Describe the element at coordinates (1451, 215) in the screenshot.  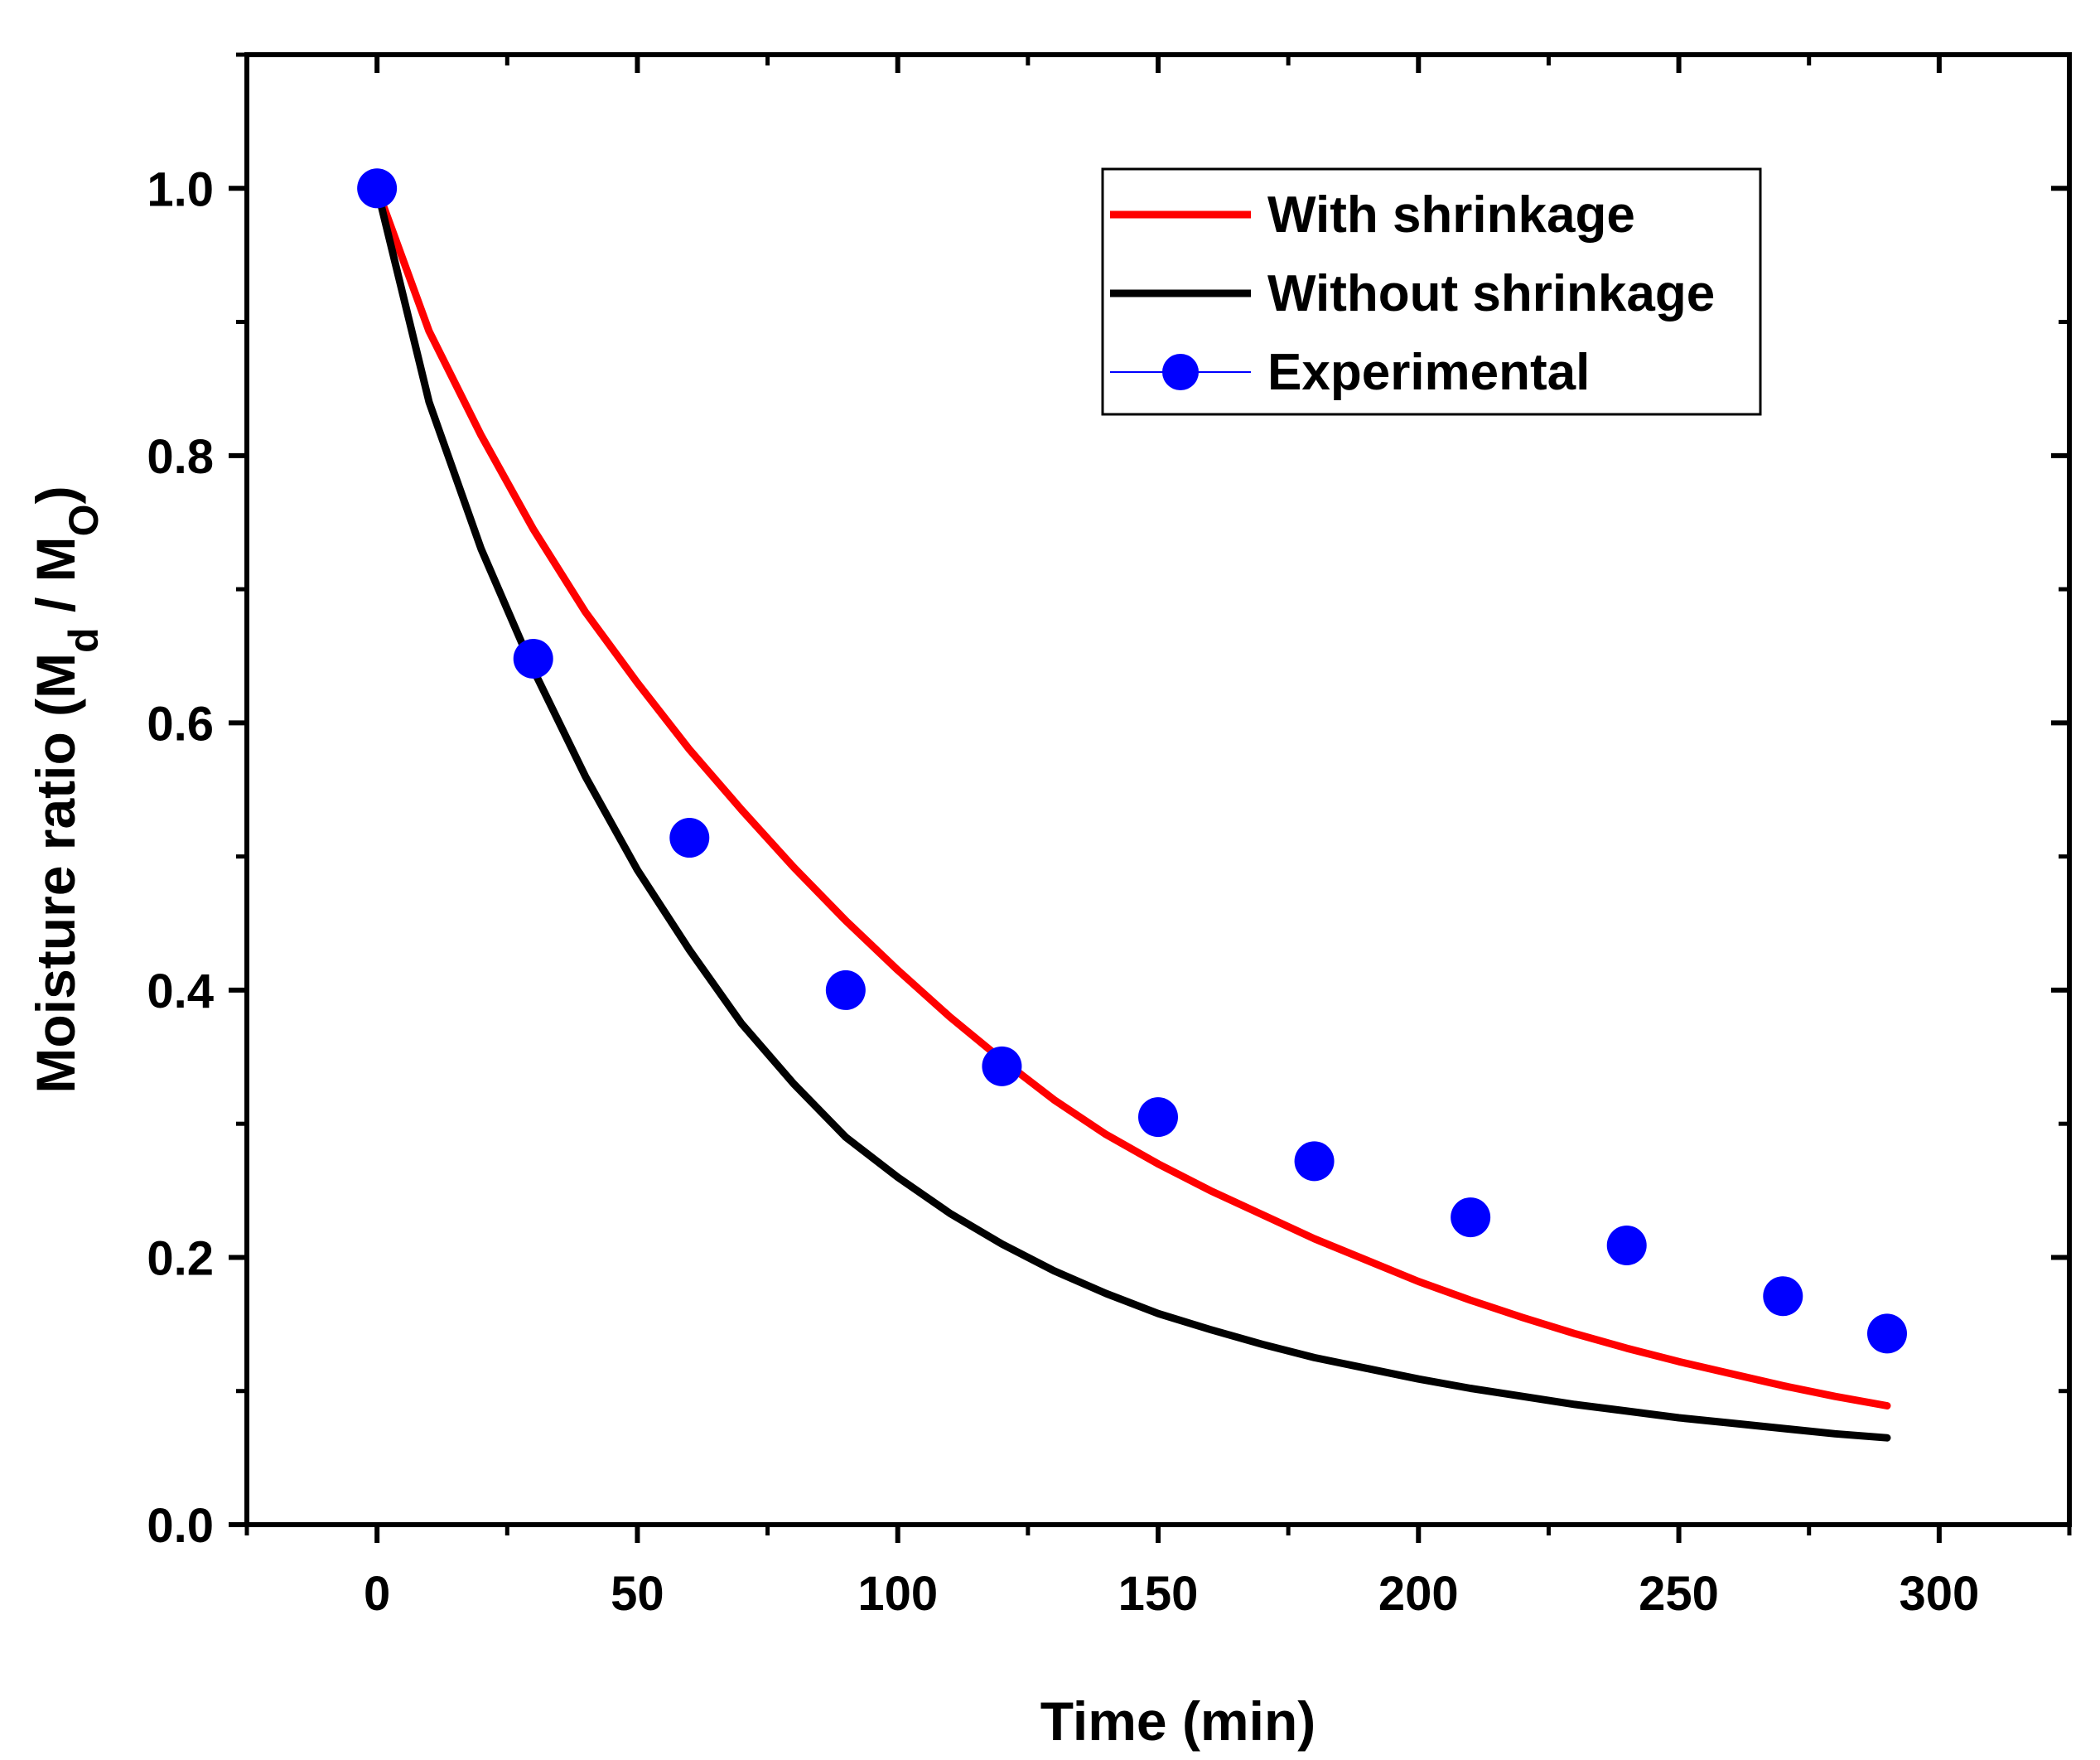
I see `legend-label-with-shrinkage: With shrinkage` at that location.